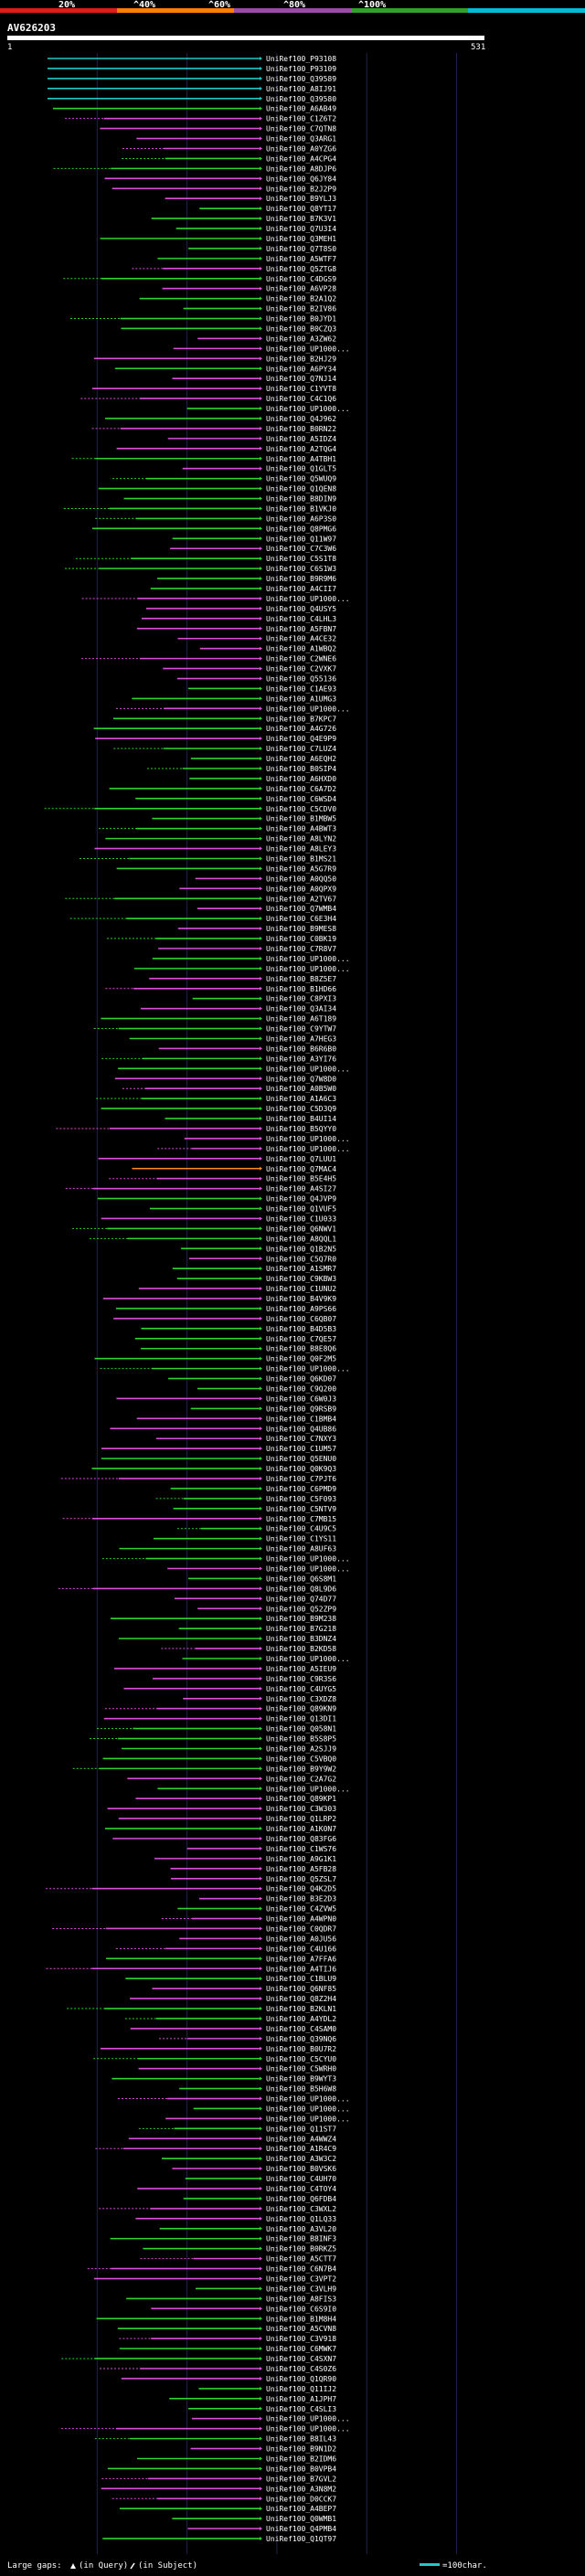 The height and width of the screenshot is (2576, 585). What do you see at coordinates (301, 2059) in the screenshot?
I see `hit-label: UniRef100_C5CYU0` at bounding box center [301, 2059].